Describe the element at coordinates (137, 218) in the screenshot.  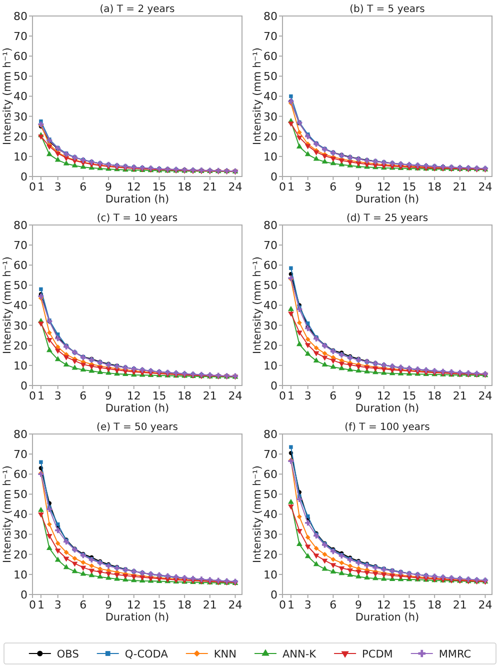
I see `chart-title: (c) T = 10 years` at that location.